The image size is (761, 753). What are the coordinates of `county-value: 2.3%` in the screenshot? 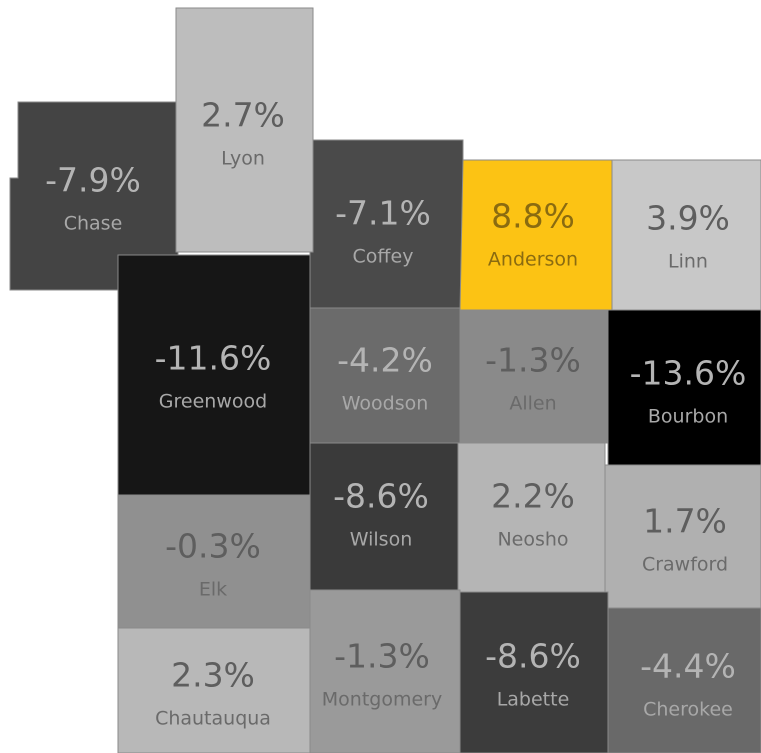 It's located at (213, 675).